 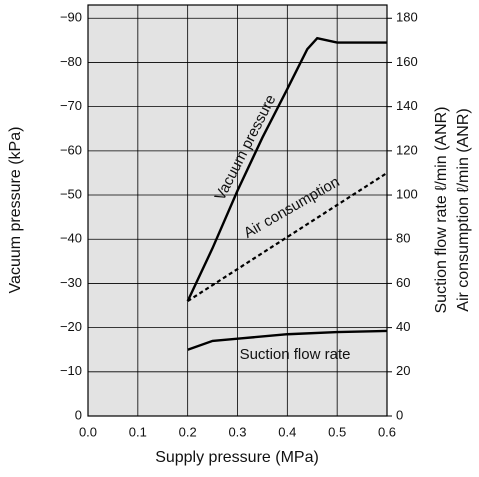 What do you see at coordinates (138, 431) in the screenshot?
I see `x-tick-label: 0.1` at bounding box center [138, 431].